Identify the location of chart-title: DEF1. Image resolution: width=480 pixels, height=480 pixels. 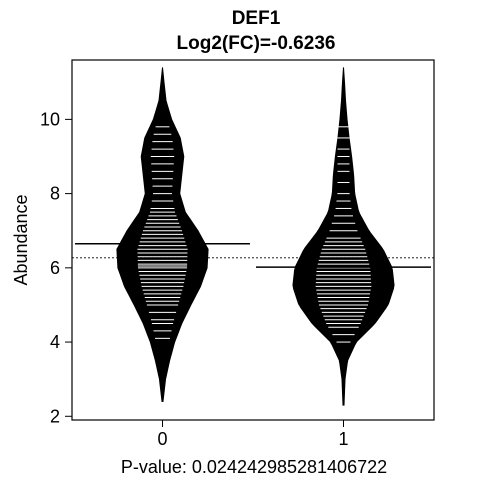
(256, 18).